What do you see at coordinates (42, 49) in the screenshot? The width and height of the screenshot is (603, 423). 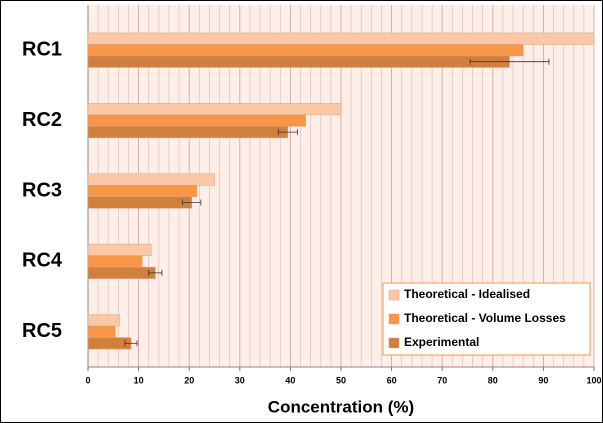 I see `y-tick-label: RC1` at bounding box center [42, 49].